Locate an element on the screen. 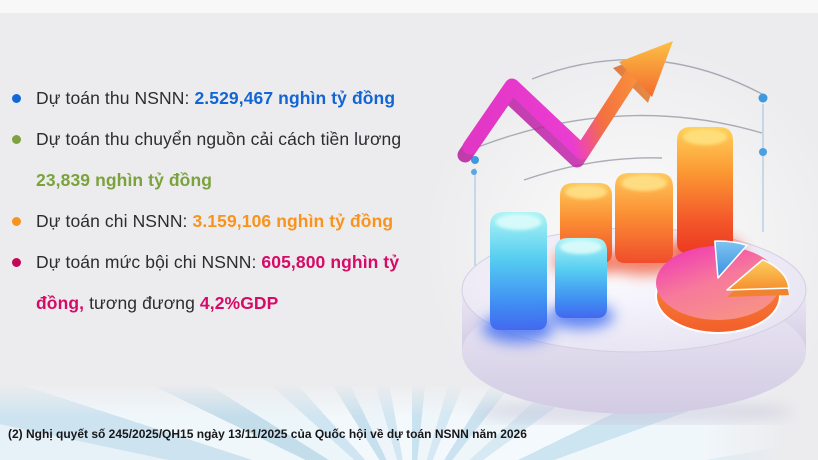 This screenshot has width=818, height=460. bullet-value: 3.159,106 nghìn tỷ đồng is located at coordinates (293, 221).